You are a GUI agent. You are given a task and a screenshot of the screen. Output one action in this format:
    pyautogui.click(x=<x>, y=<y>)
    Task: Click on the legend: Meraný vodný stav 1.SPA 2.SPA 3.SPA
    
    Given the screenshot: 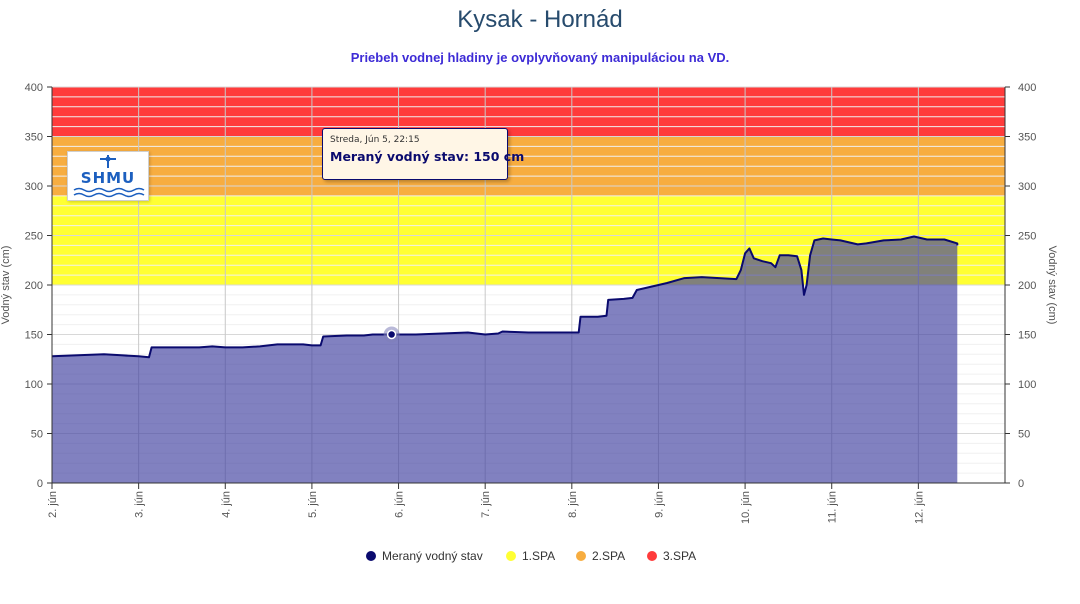 What is the action you would take?
    pyautogui.click(x=531, y=556)
    